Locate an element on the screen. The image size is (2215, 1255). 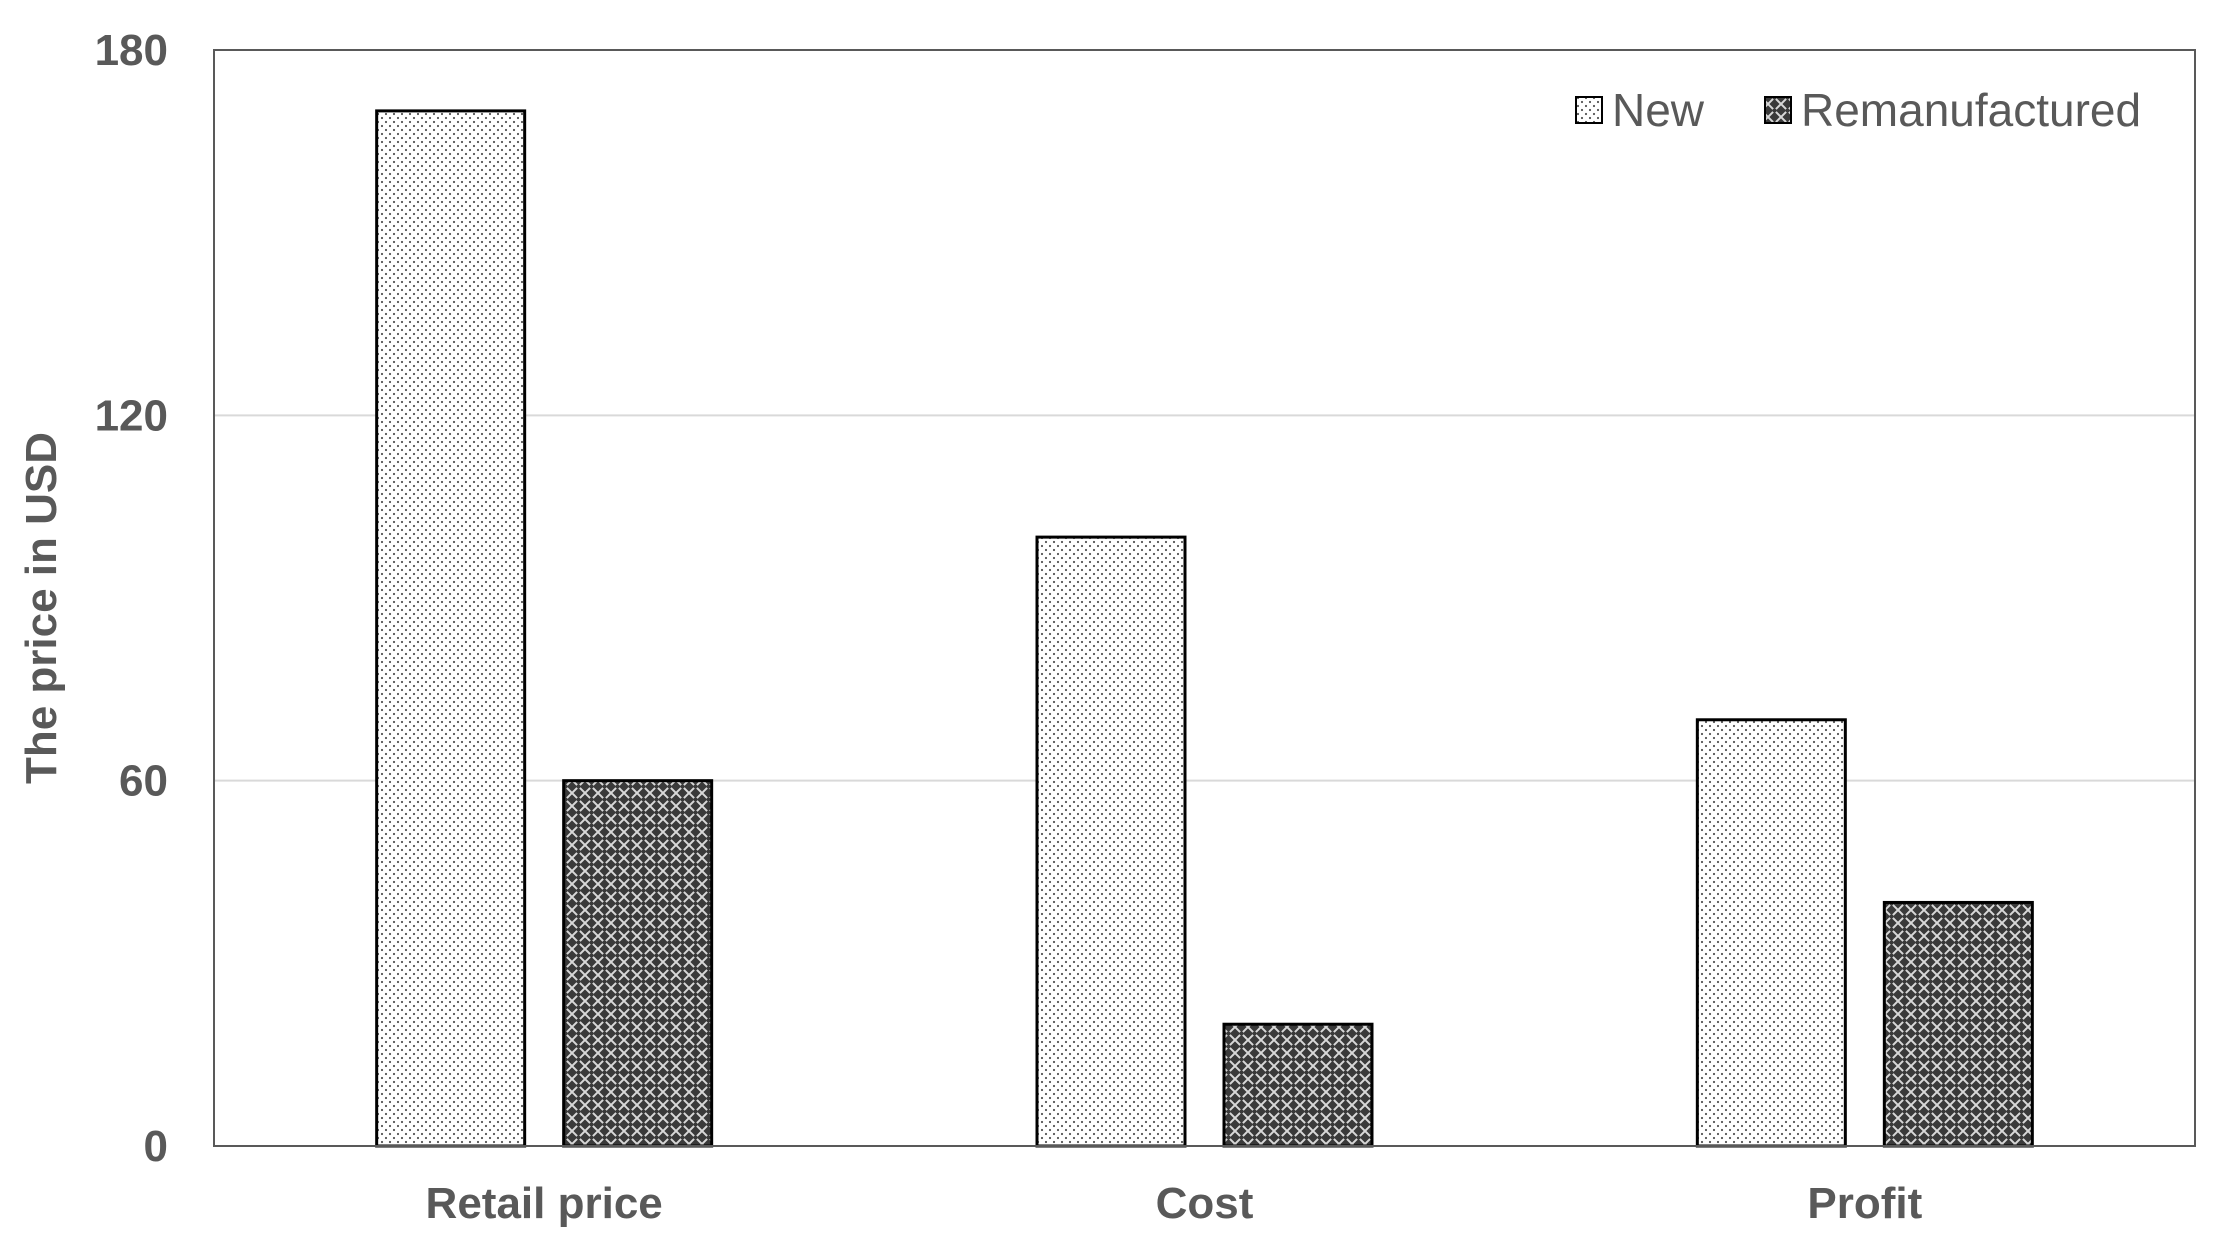
y-axis-ticks: 0 60 120 180 is located at coordinates (131, 598).